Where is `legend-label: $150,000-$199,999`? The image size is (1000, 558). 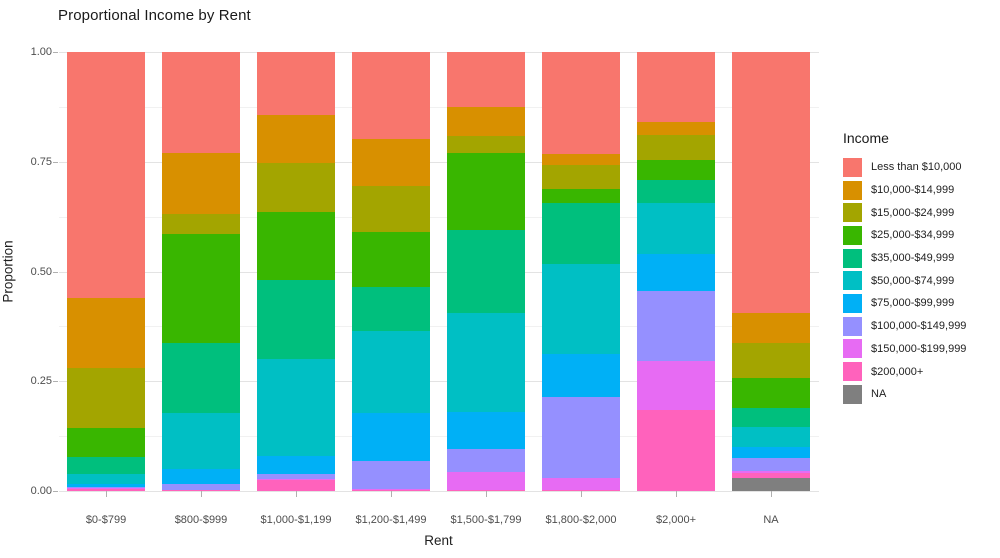
legend-label: $150,000-$199,999 is located at coordinates (919, 348).